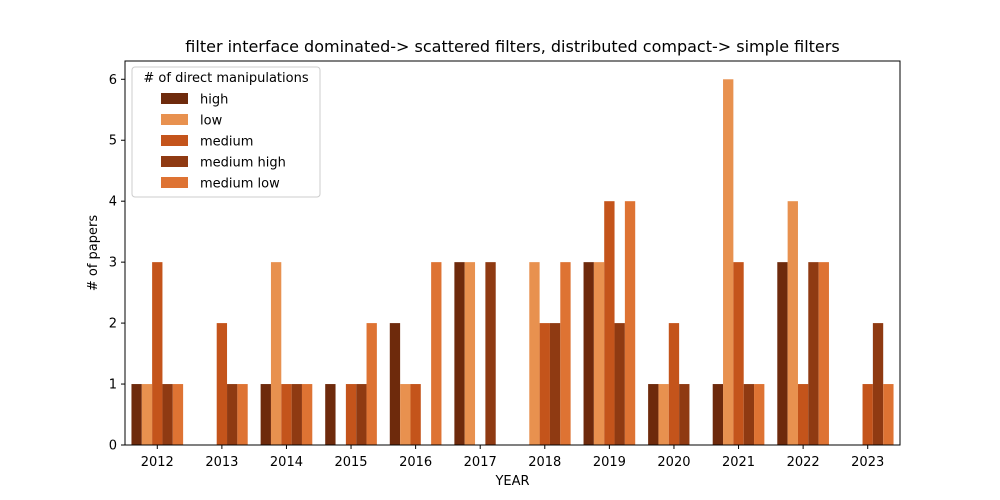 This screenshot has width=1000, height=500. What do you see at coordinates (888, 414) in the screenshot?
I see `bar-medium-low-2023` at bounding box center [888, 414].